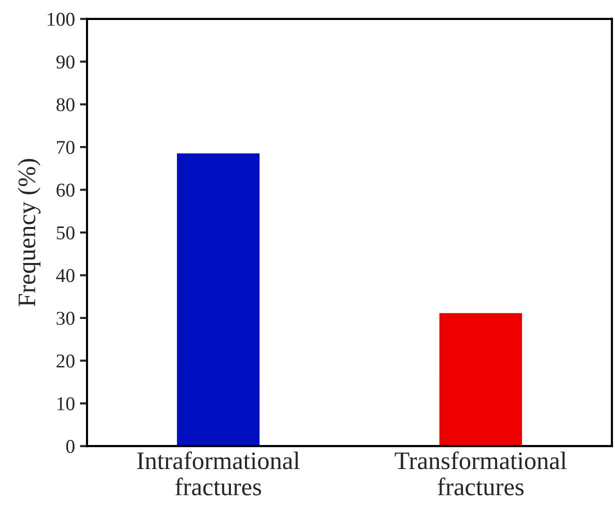 The image size is (615, 511). What do you see at coordinates (65, 105) in the screenshot?
I see `y-tick-label: 80` at bounding box center [65, 105].